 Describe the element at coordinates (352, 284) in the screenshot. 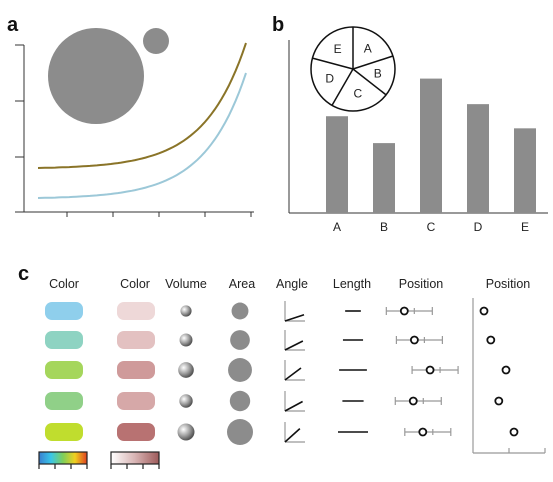

I see `column-header: Length` at that location.